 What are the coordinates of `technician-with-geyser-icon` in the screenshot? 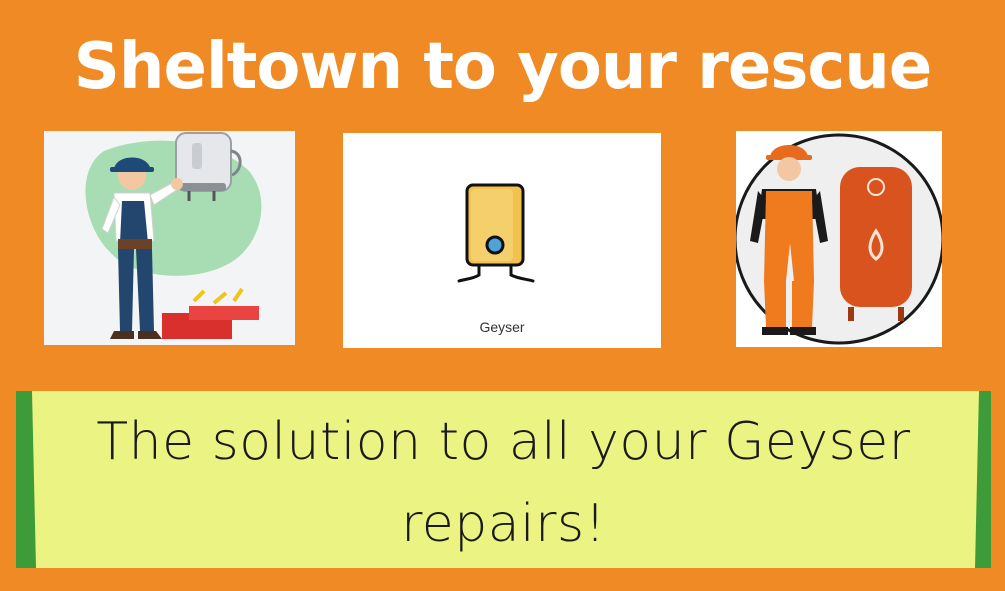 It's located at (839, 239).